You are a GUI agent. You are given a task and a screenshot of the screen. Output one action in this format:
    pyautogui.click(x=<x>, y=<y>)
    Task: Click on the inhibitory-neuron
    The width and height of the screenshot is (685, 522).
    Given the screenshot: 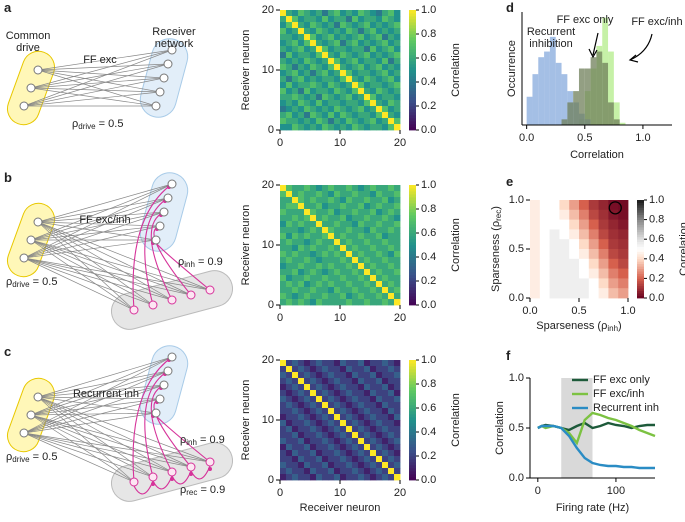 What is the action you would take?
    pyautogui.click(x=172, y=472)
    